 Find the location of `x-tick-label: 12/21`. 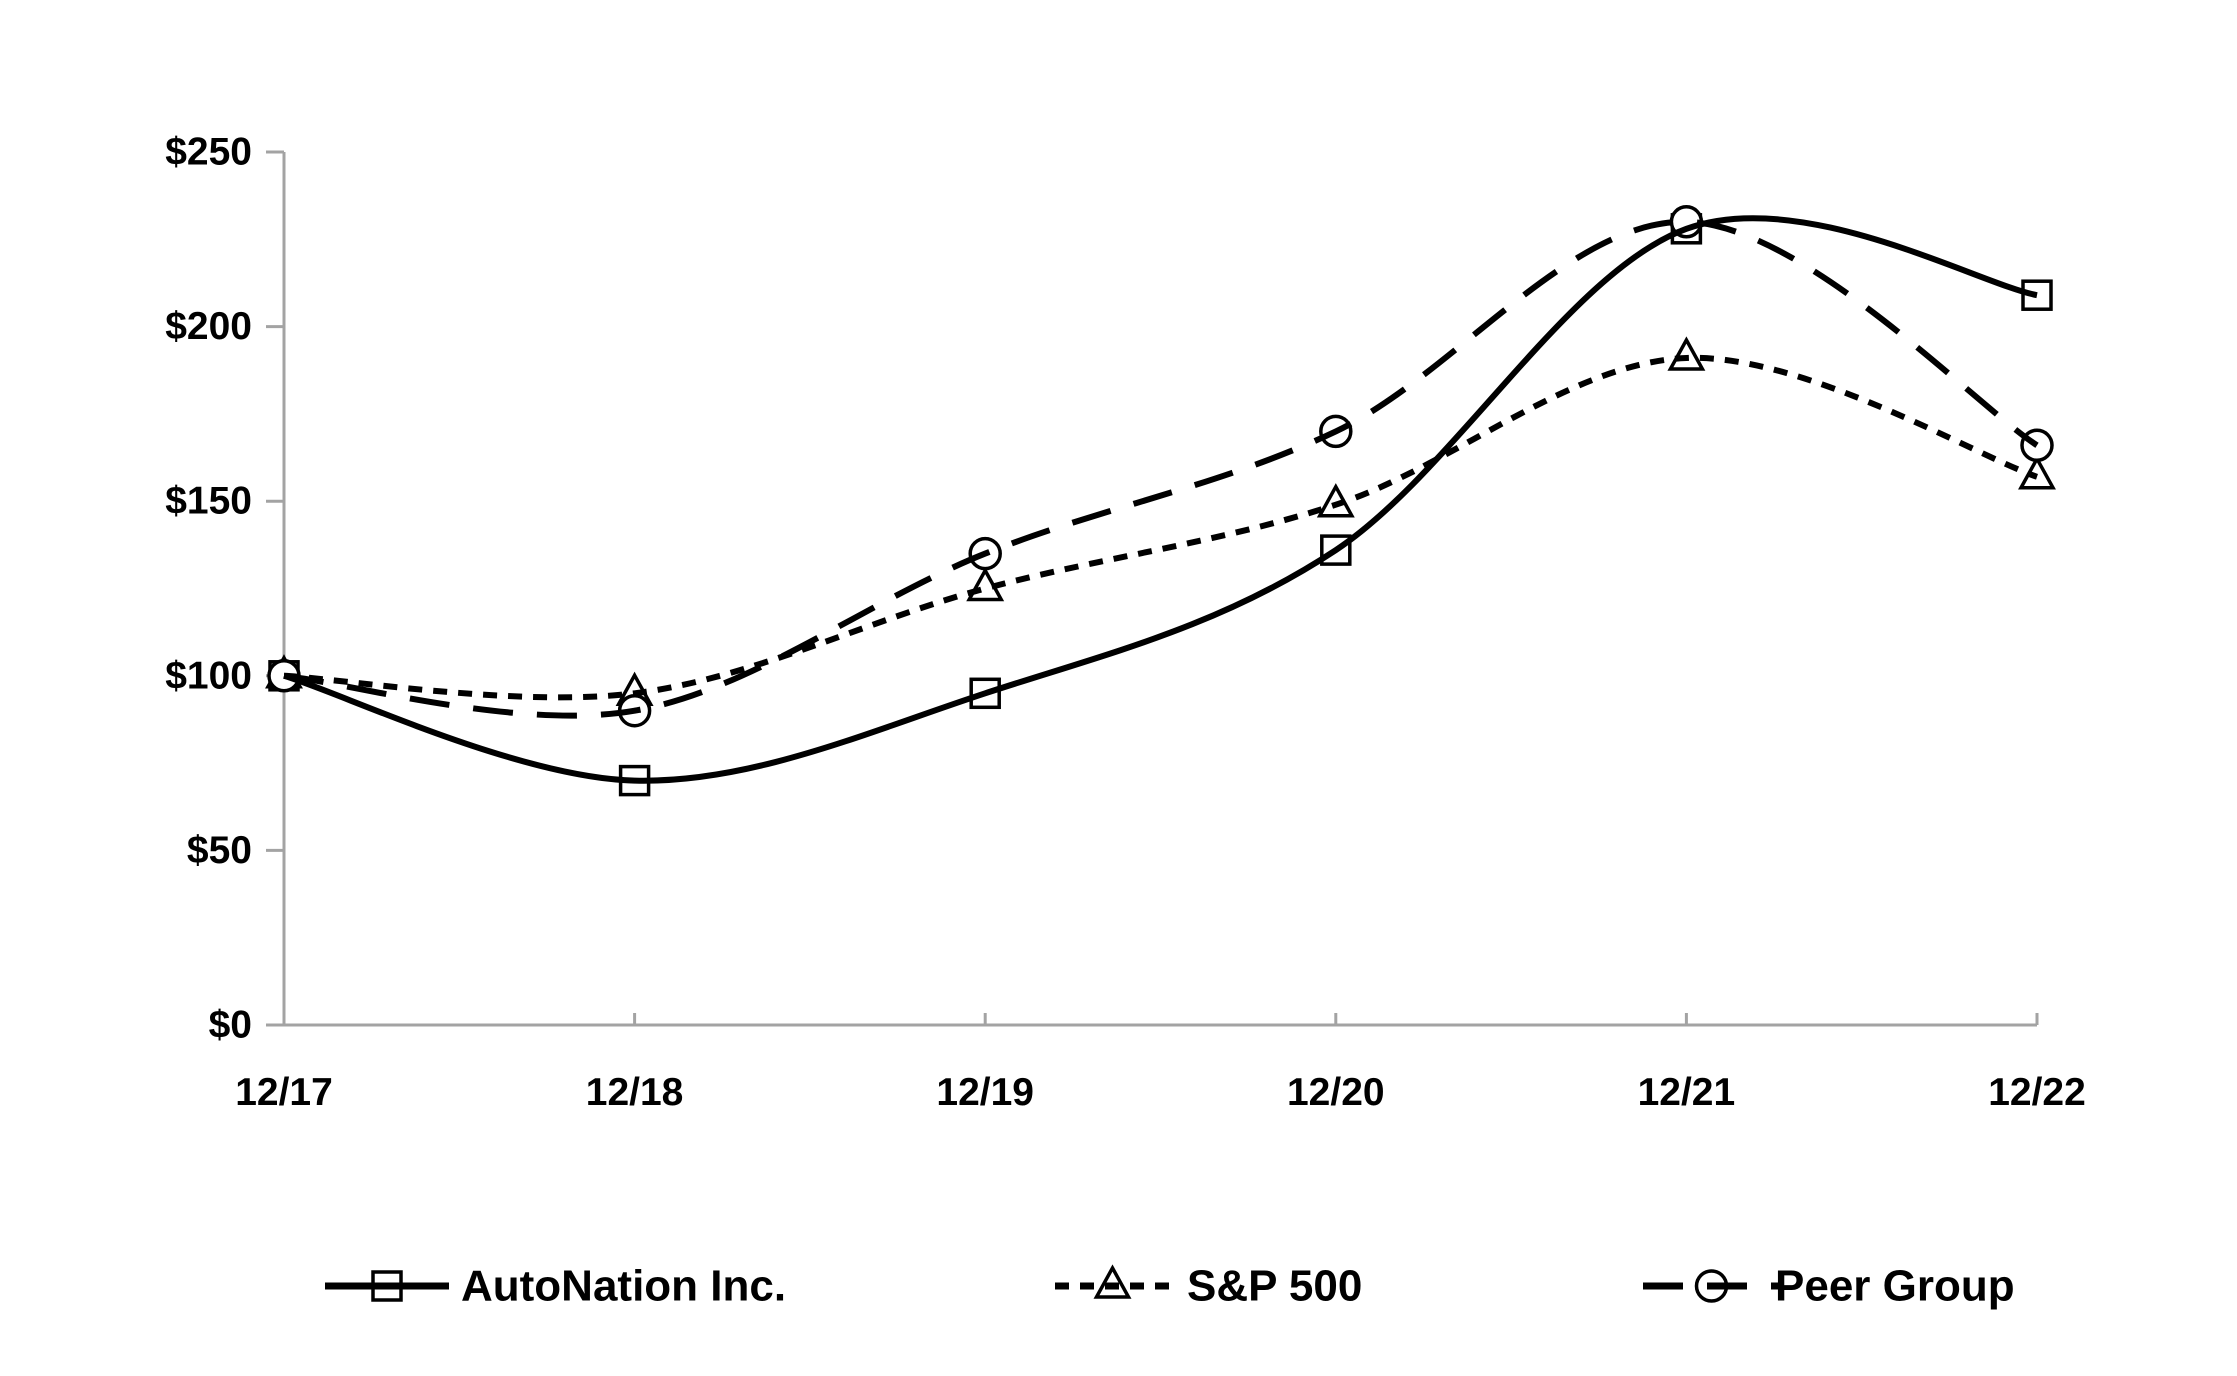

x-tick-label: 12/21 is located at coordinates (1687, 1092).